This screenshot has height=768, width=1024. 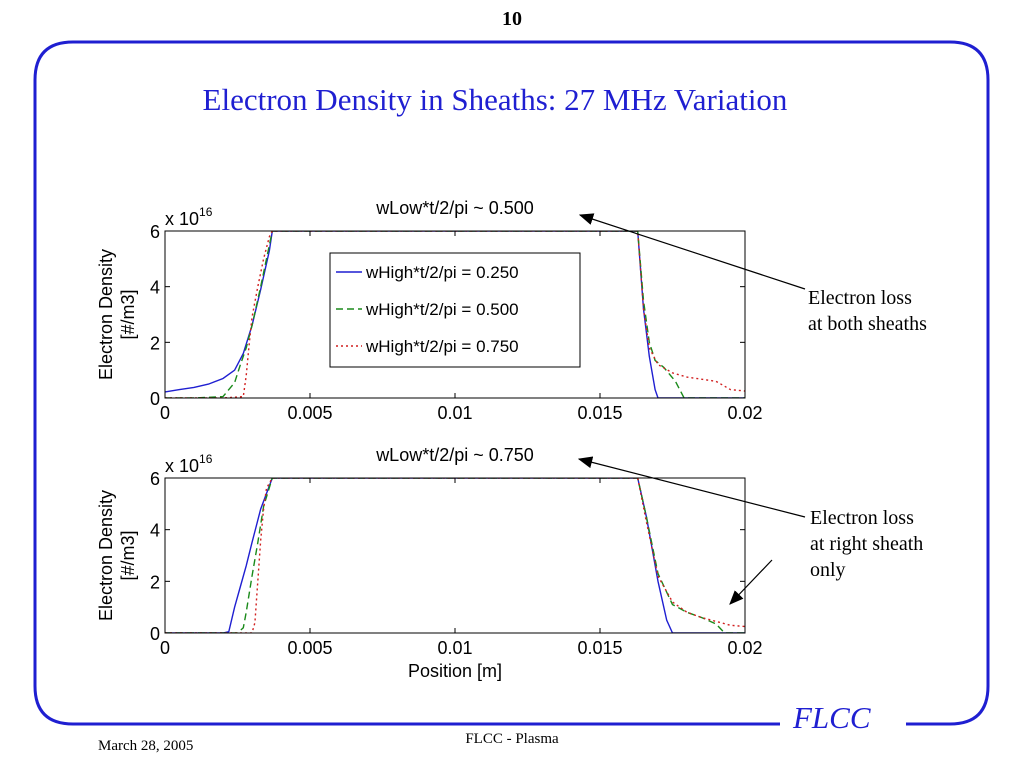 I want to click on legend-label-2: wHigh*t/2/pi = 0.500, so click(x=442, y=309).